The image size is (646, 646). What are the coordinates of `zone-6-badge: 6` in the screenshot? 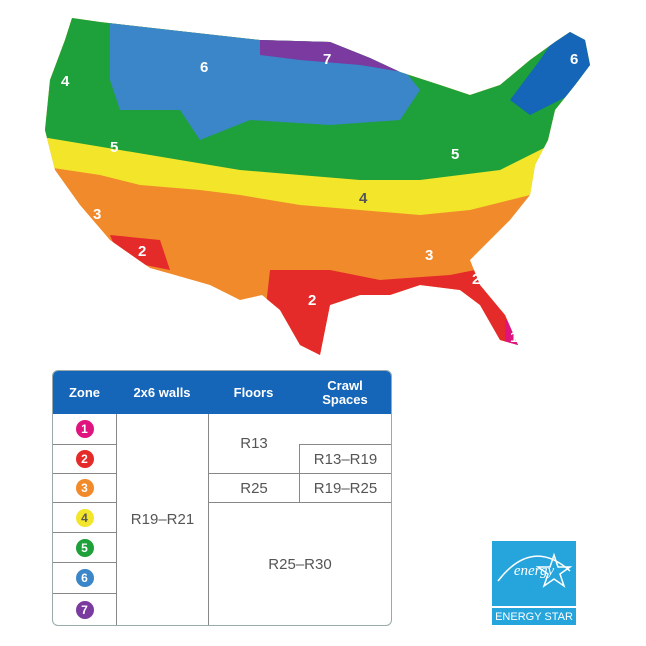 It's located at (84, 578).